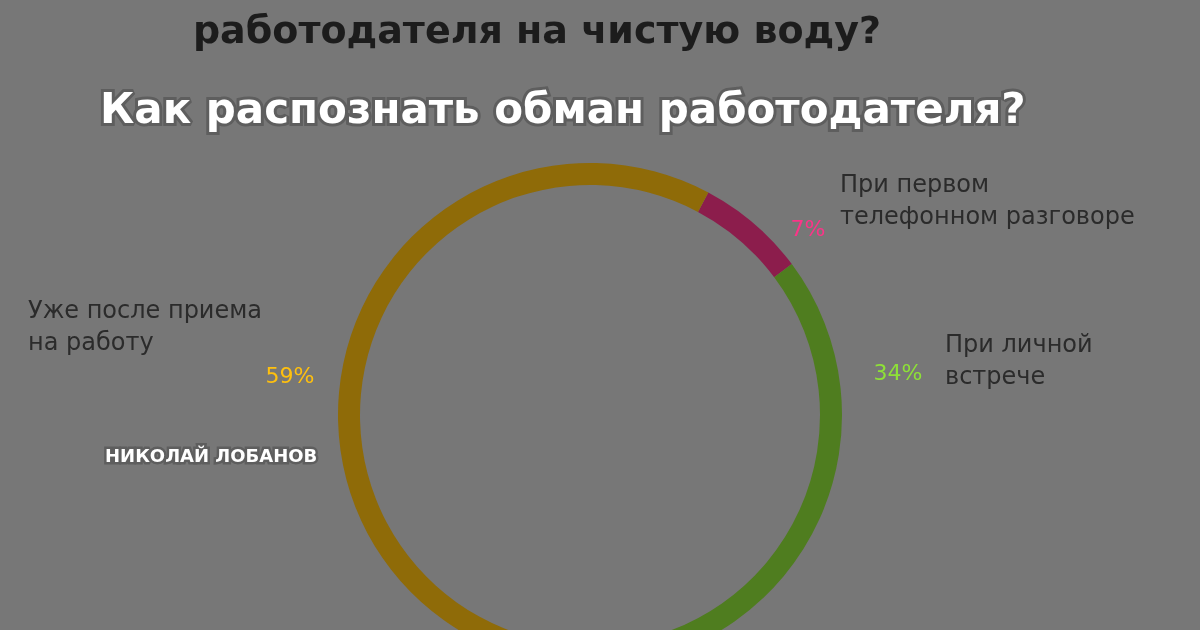 The height and width of the screenshot is (630, 1200). What do you see at coordinates (987, 200) in the screenshot?
I see `slice-label: При первом телефонном разговоре` at bounding box center [987, 200].